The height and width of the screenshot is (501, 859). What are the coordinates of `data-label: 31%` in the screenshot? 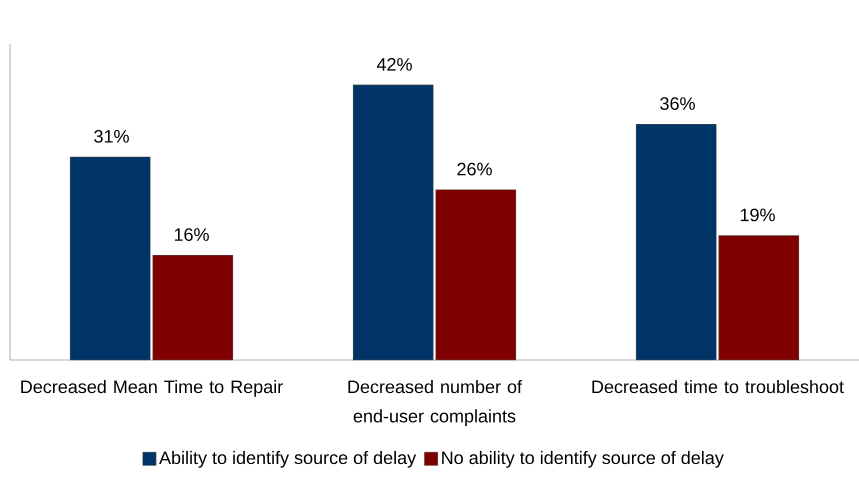 It's located at (111, 136).